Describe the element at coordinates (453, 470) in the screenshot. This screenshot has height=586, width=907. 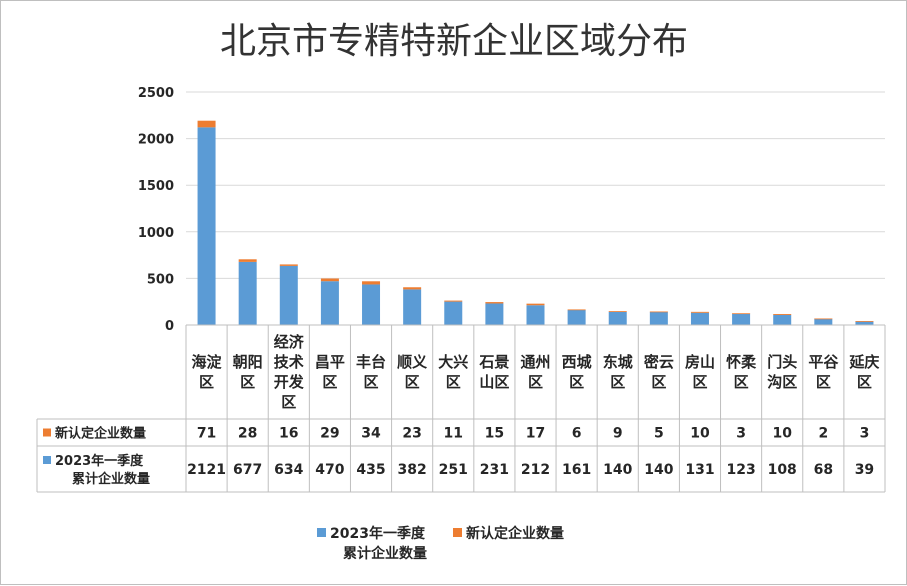
I see `table-cell-cumulative: 251` at that location.